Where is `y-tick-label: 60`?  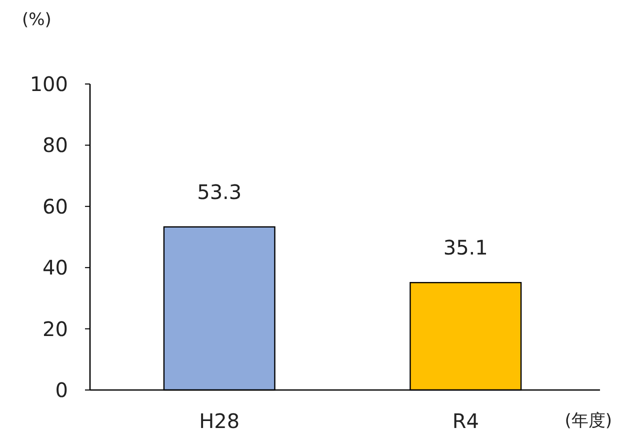 y-tick-label: 60 is located at coordinates (55, 206).